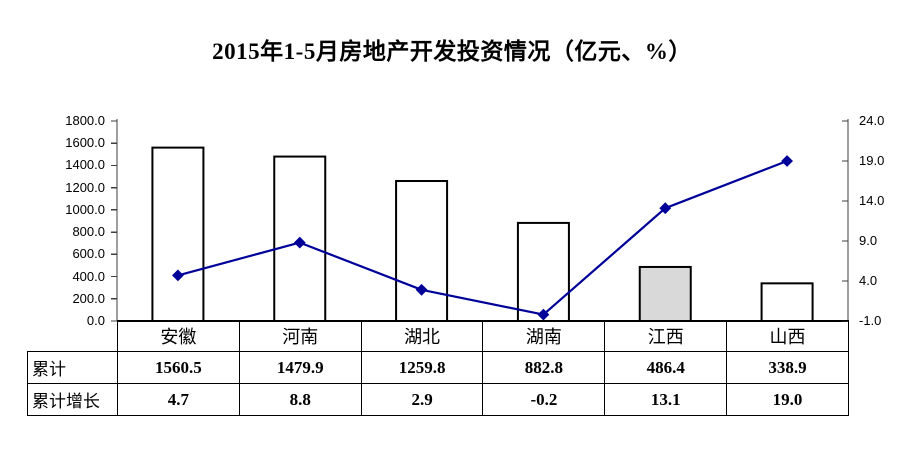 Image resolution: width=904 pixels, height=469 pixels. I want to click on value-cell-1-0: 4.7, so click(178, 399).